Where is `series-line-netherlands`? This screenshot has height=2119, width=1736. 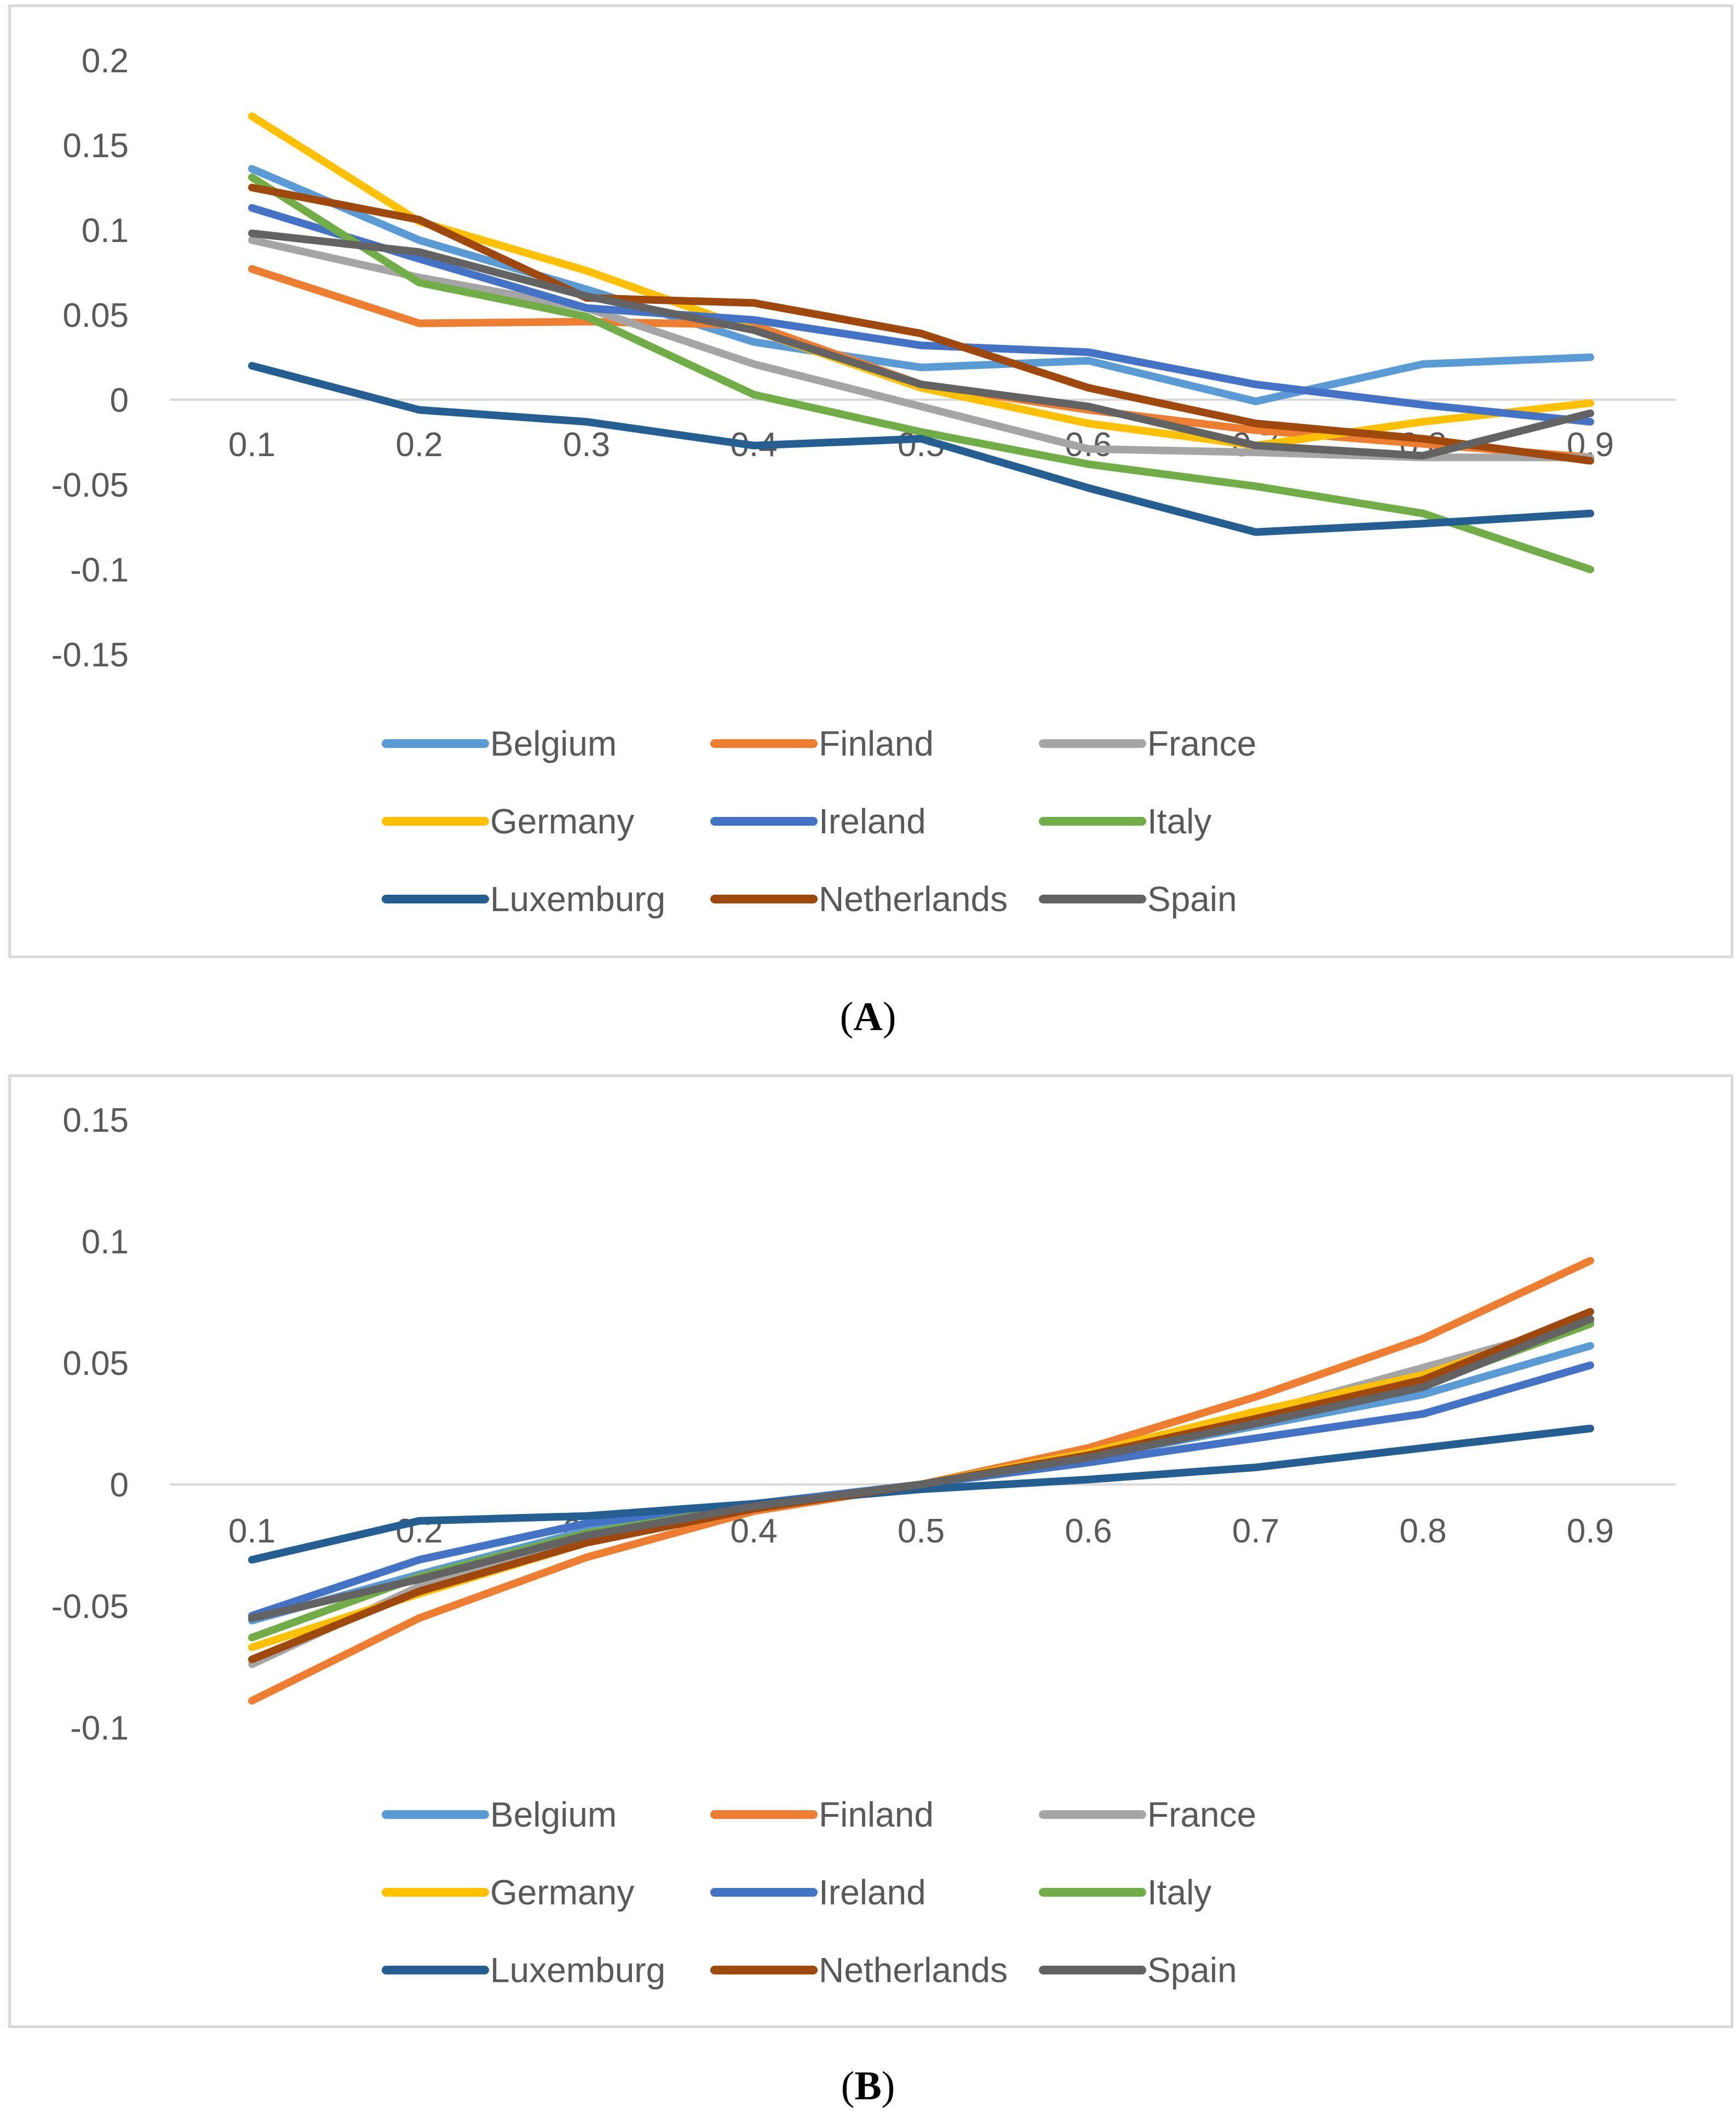 series-line-netherlands is located at coordinates (921, 324).